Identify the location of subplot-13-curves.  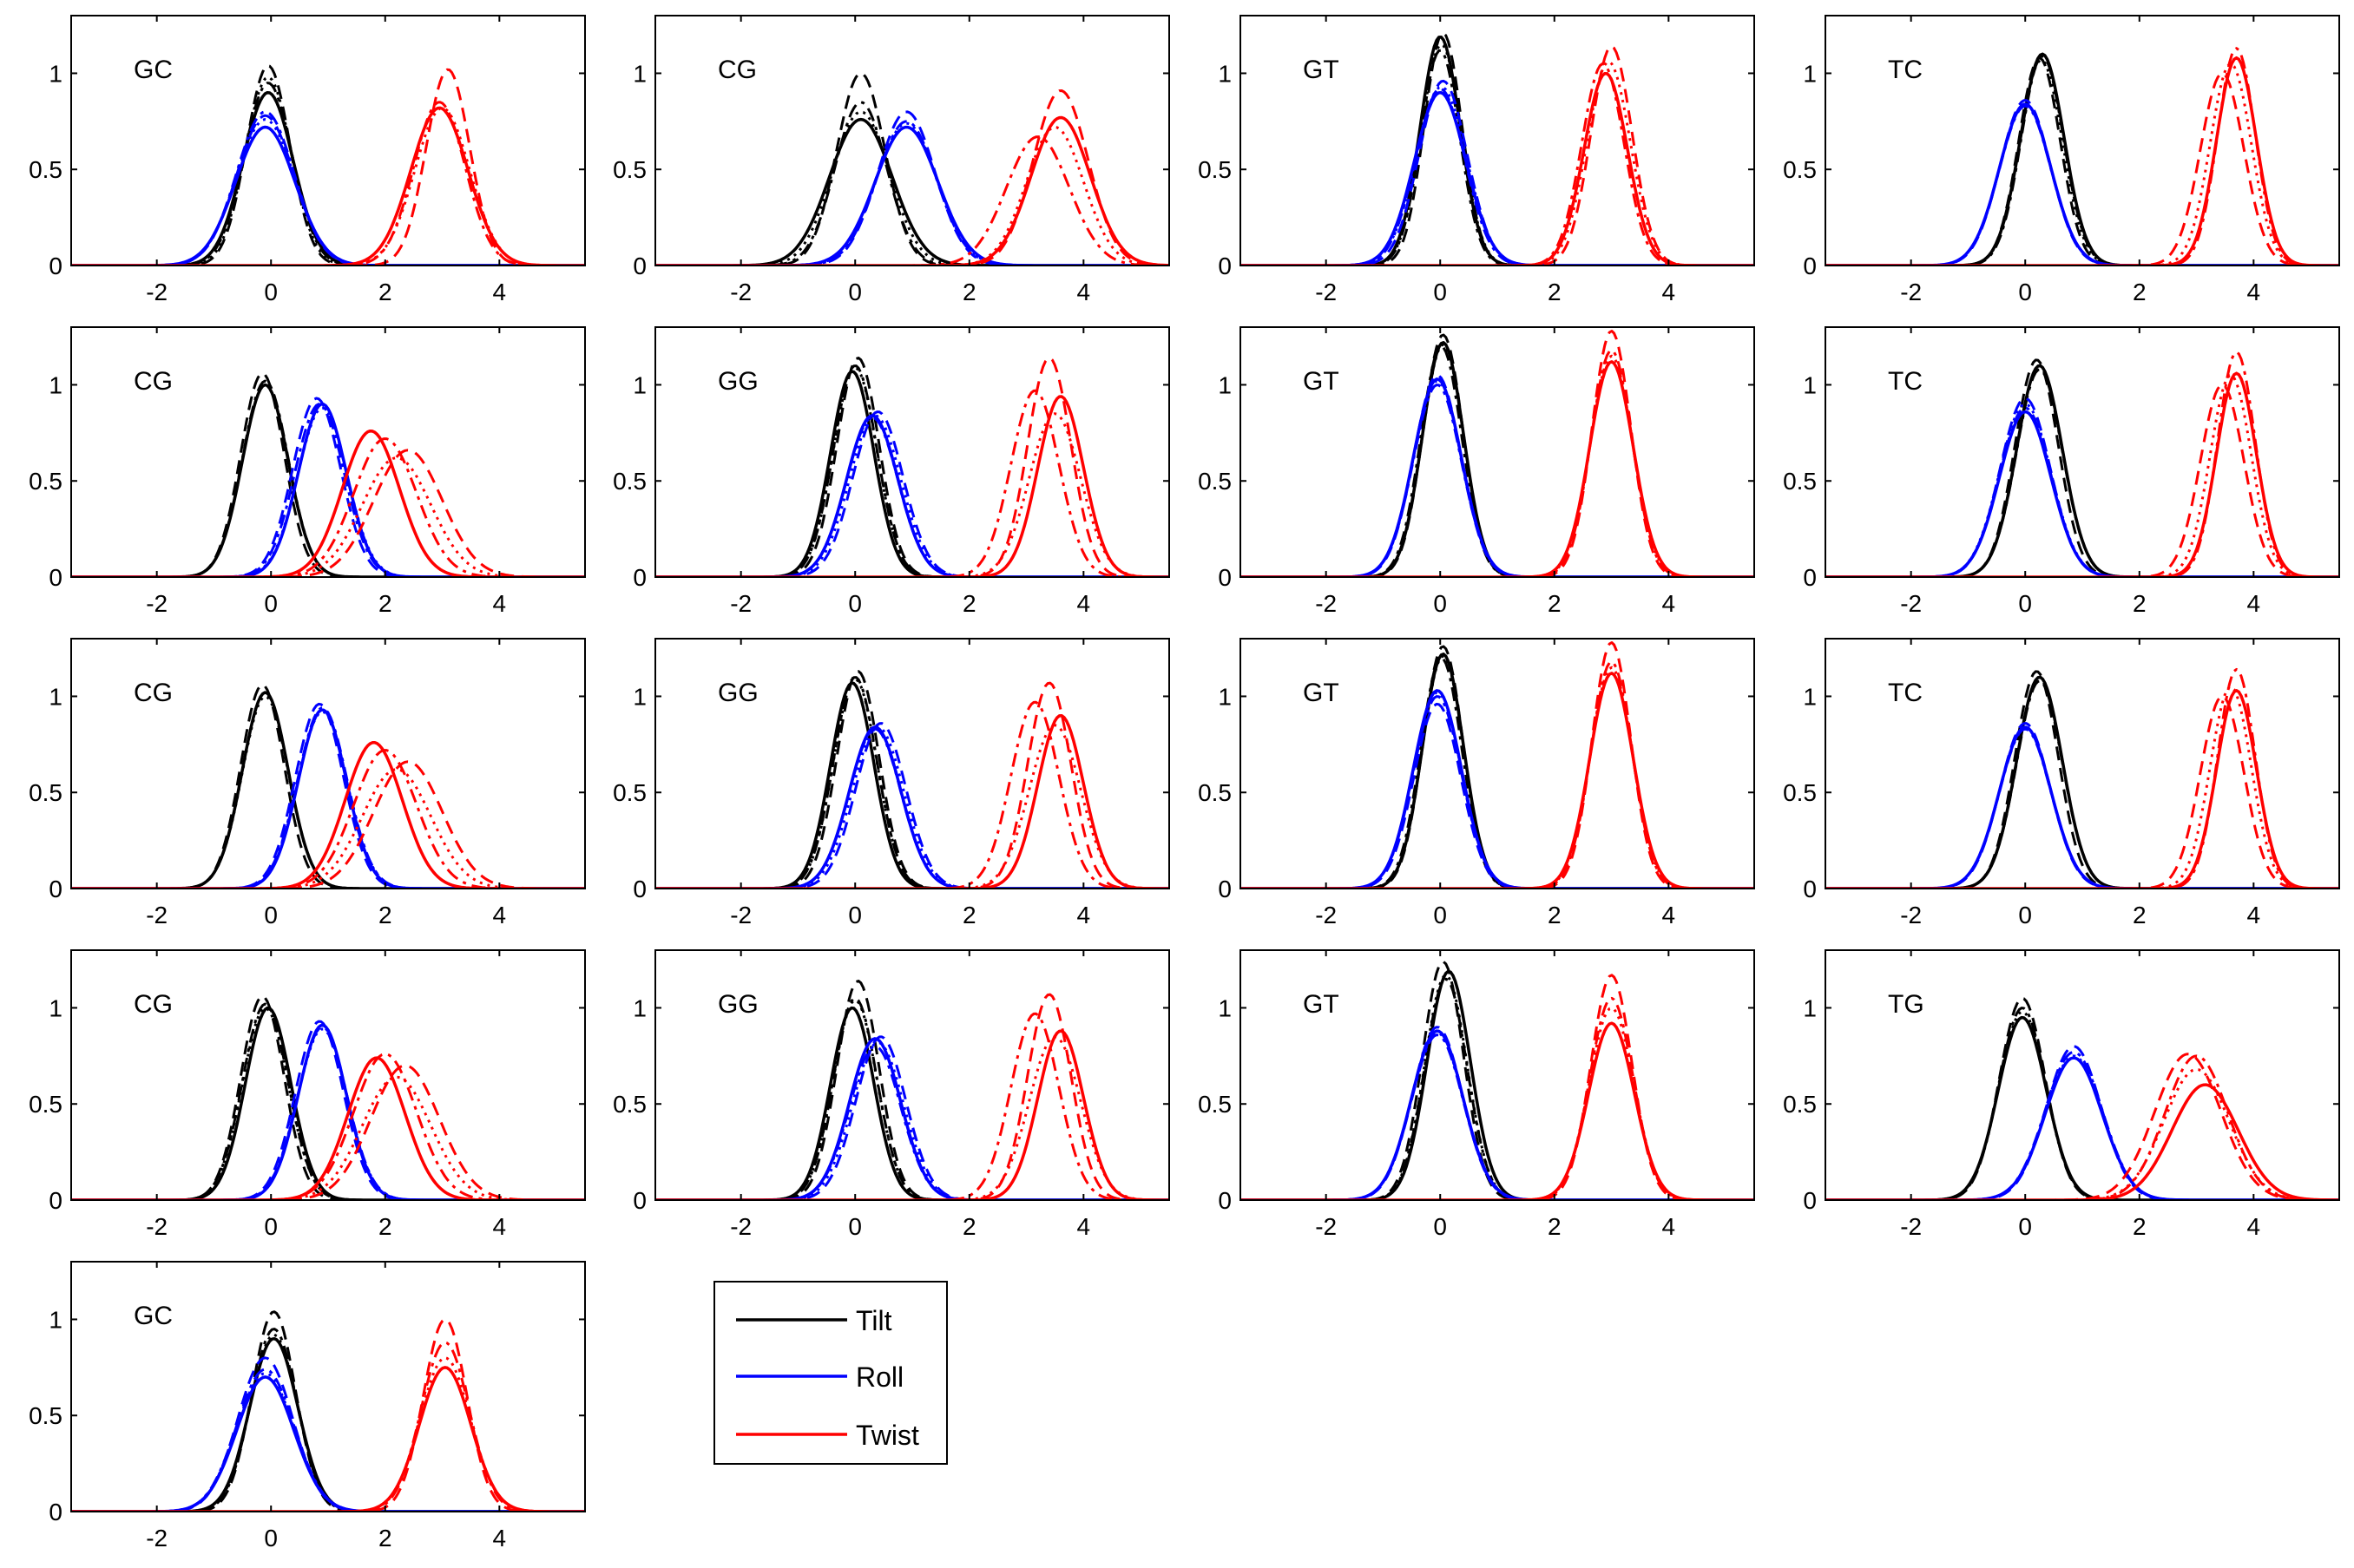
(328, 1097).